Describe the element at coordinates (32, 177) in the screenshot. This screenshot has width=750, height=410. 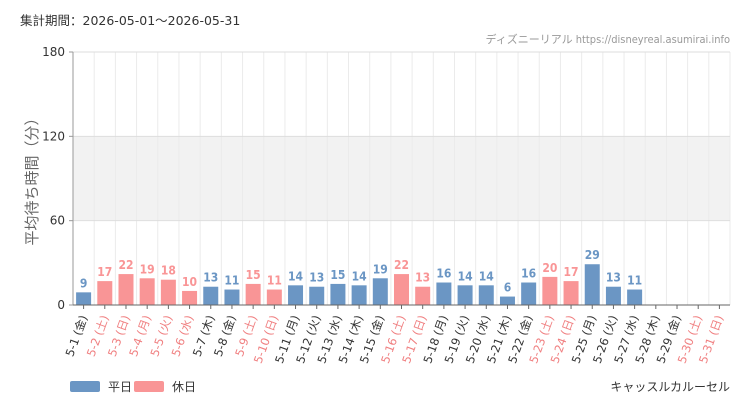
I see `y-axis-title: 平均待ち時間（分）` at that location.